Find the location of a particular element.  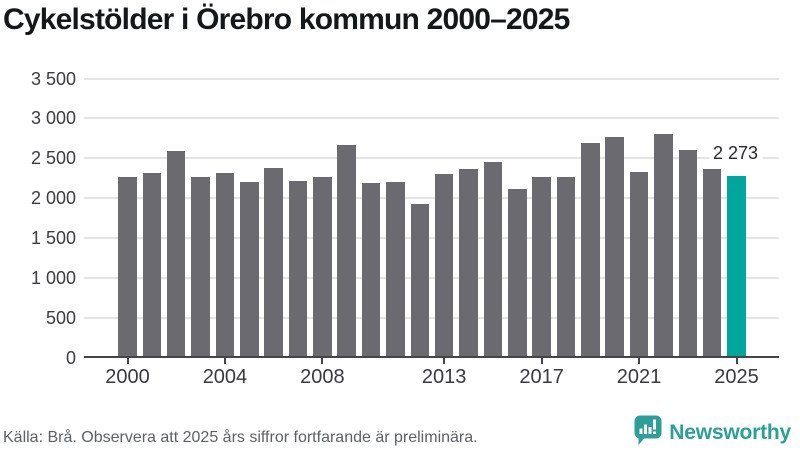

y-axis-label-1000: 1 000 is located at coordinates (53, 277).